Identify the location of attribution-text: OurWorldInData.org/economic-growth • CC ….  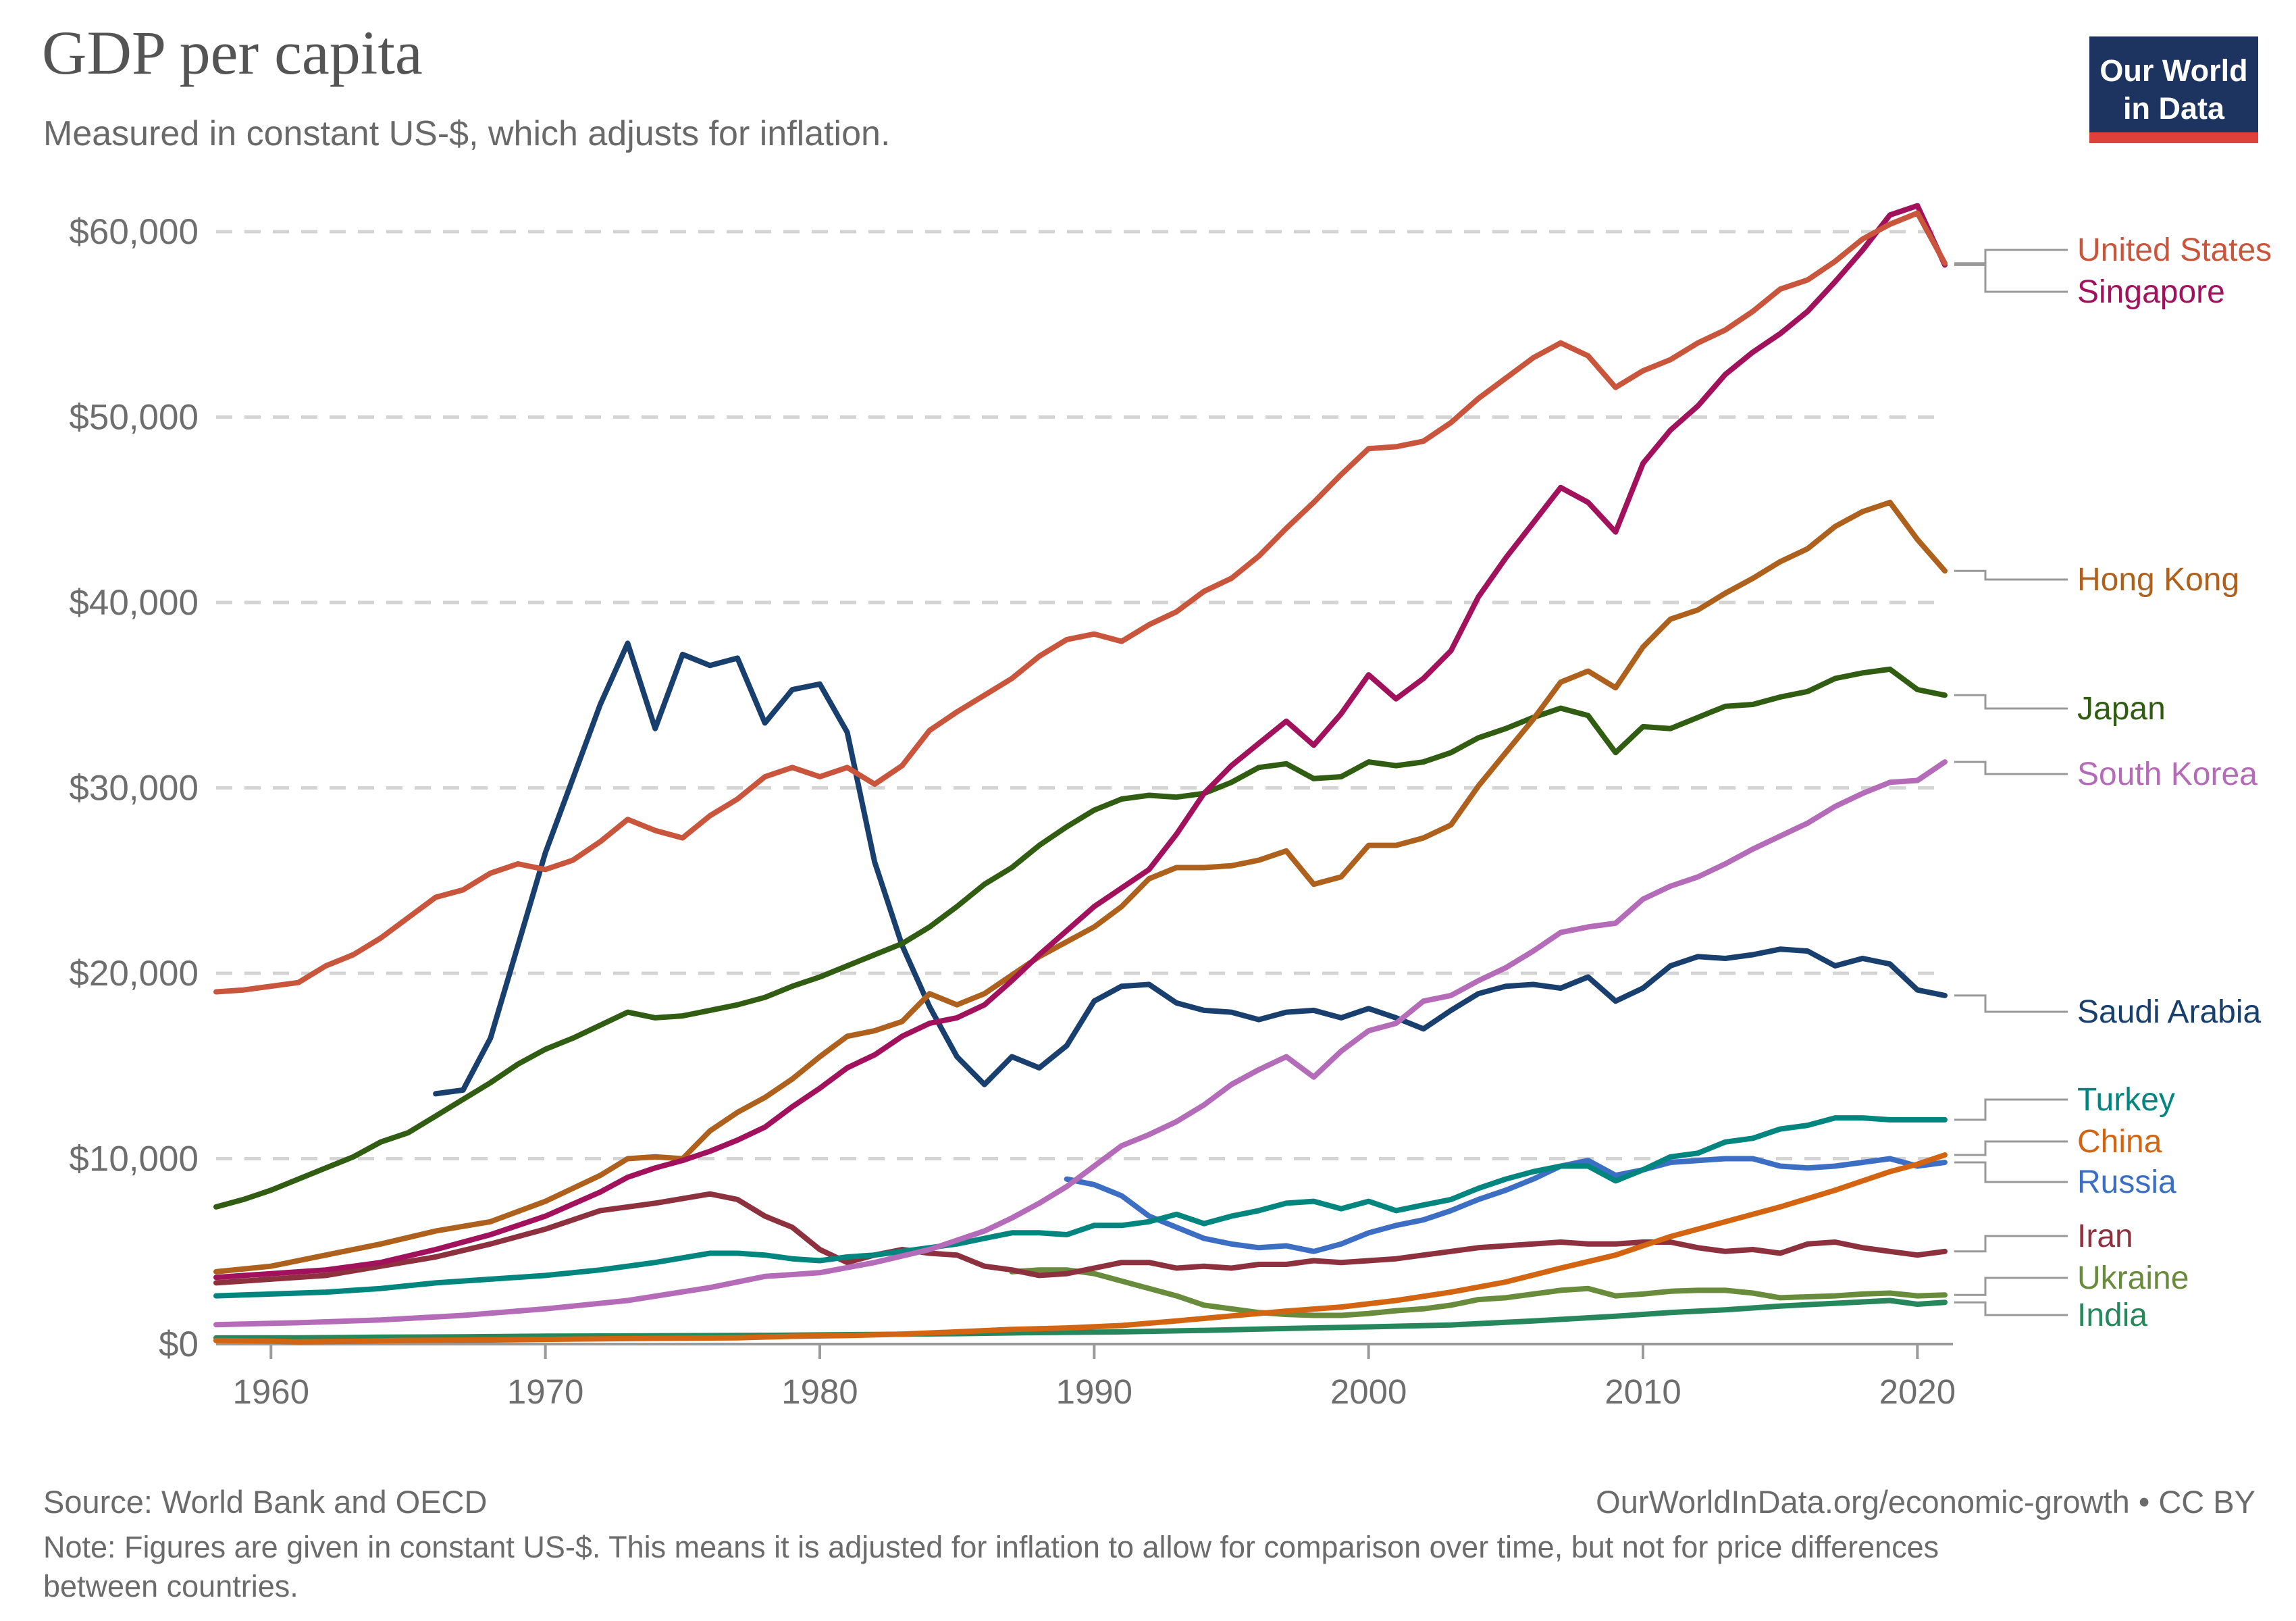
(1925, 1502).